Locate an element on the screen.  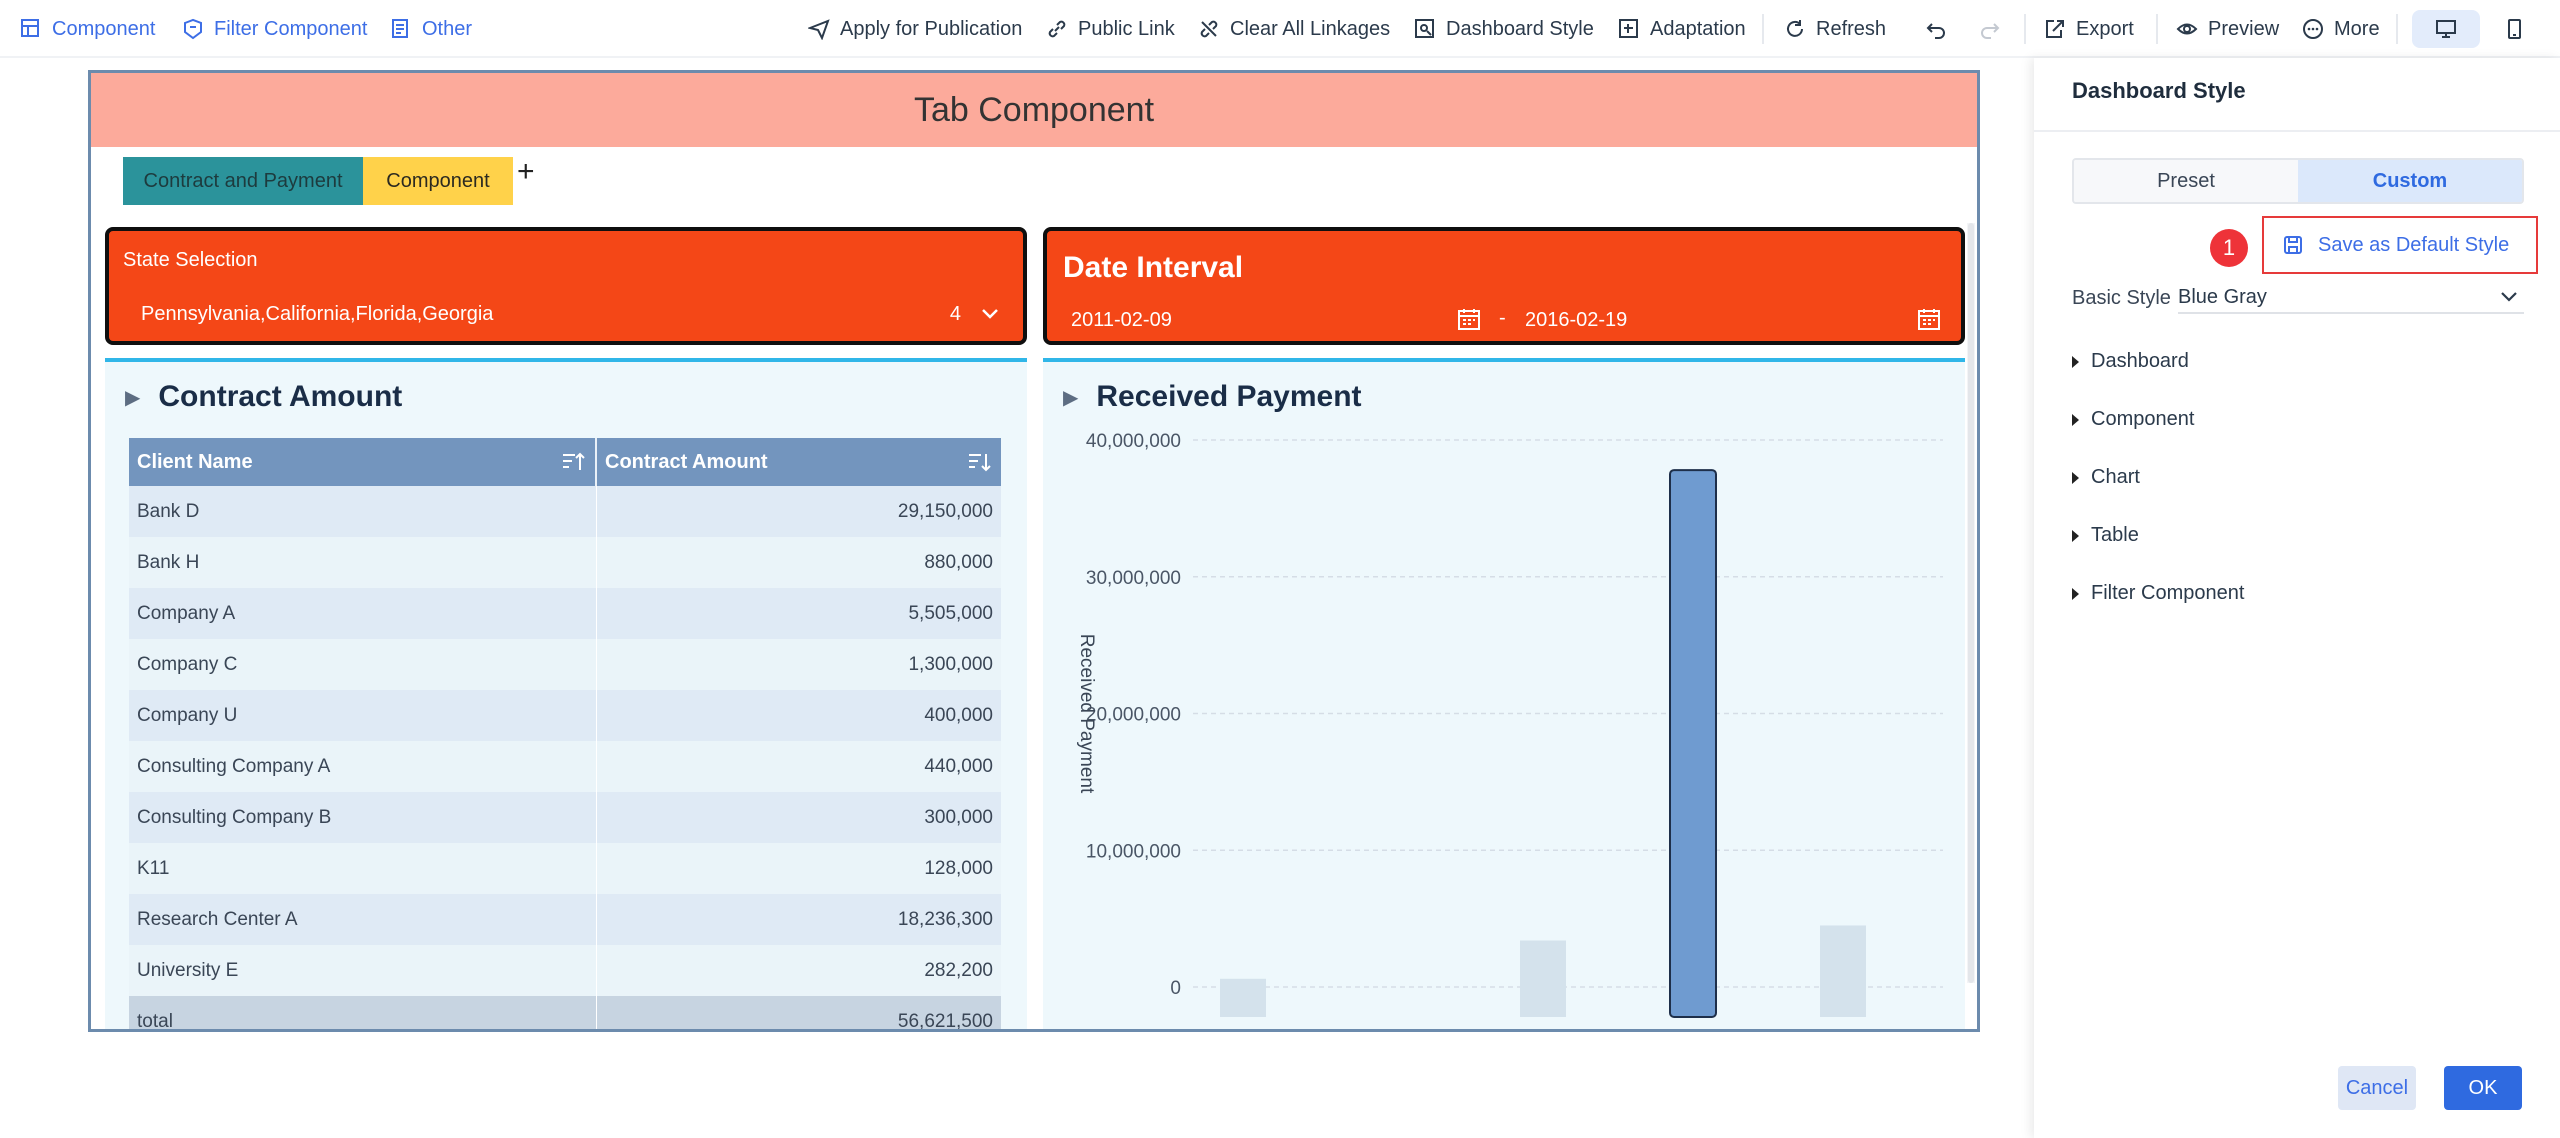
adaptation-button: Adaptation is located at coordinates (1682, 29).